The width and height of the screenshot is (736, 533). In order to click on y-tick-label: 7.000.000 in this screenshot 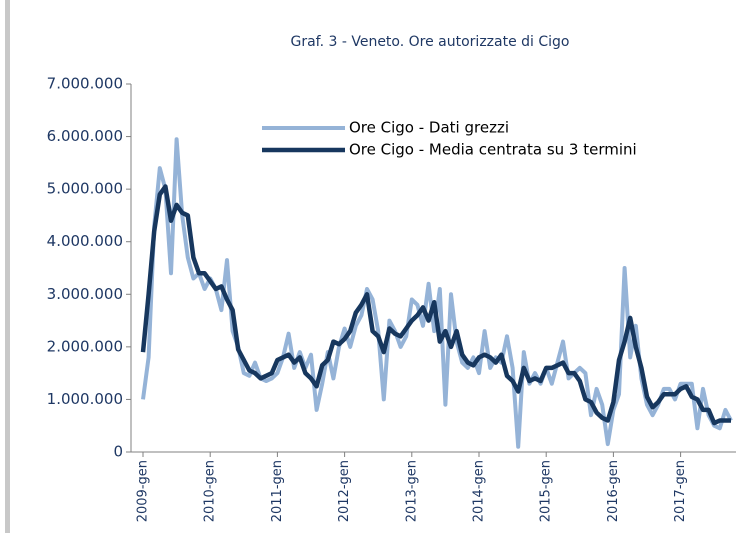, I will do `click(85, 84)`.